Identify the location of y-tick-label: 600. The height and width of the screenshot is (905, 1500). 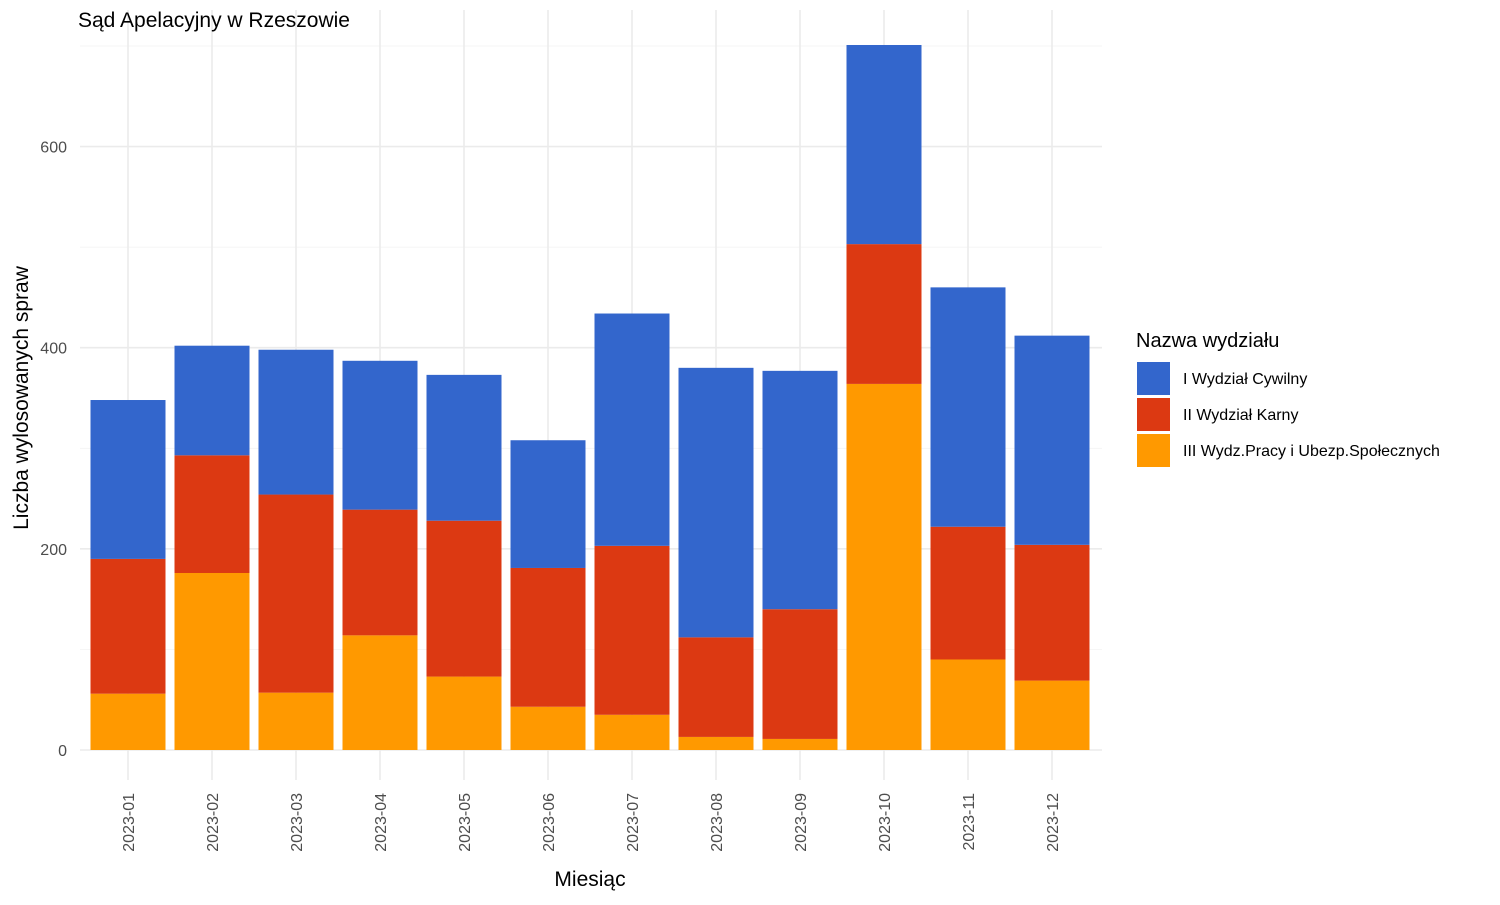
(53, 148).